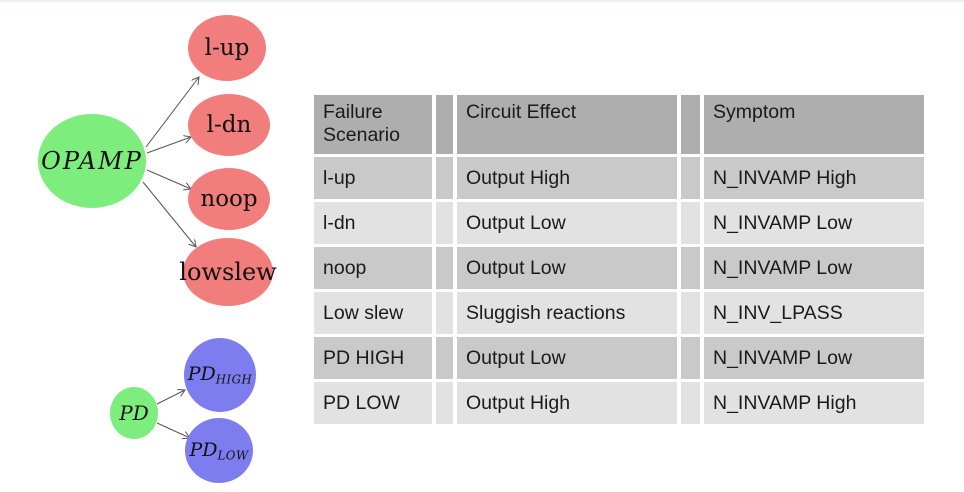 Image resolution: width=964 pixels, height=492 pixels. Describe the element at coordinates (170, 397) in the screenshot. I see `arrow-pd-pdhigh` at that location.